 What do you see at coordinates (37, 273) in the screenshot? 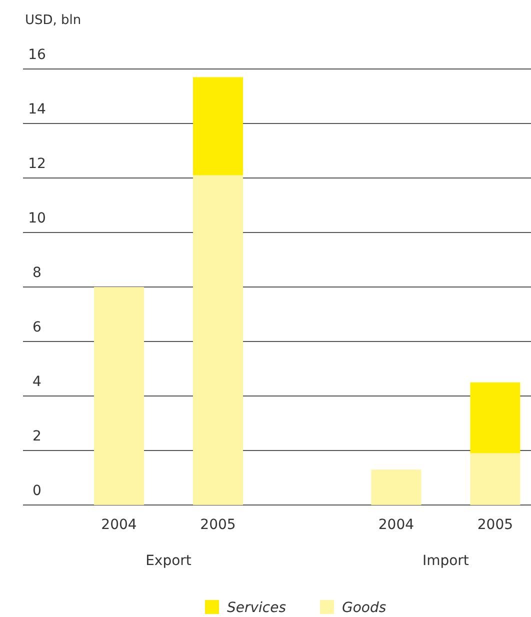
I see `y-tick-label: 8` at bounding box center [37, 273].